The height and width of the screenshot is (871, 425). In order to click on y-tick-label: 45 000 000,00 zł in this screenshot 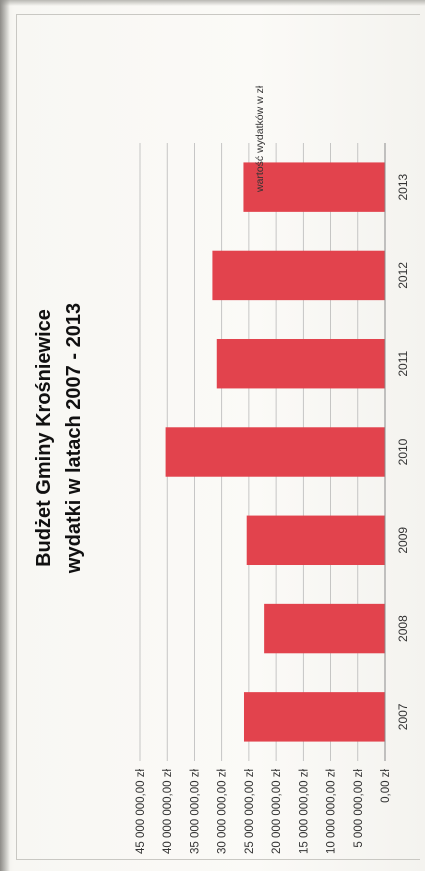, I will do `click(141, 811)`.